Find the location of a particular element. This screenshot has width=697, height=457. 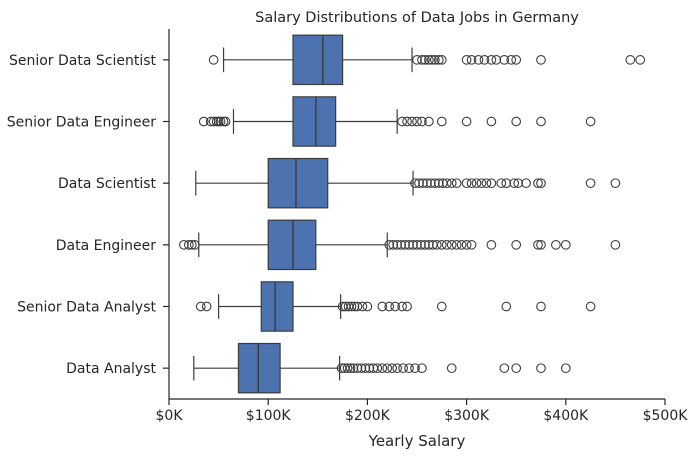

x-tick-label: $200K is located at coordinates (368, 416).